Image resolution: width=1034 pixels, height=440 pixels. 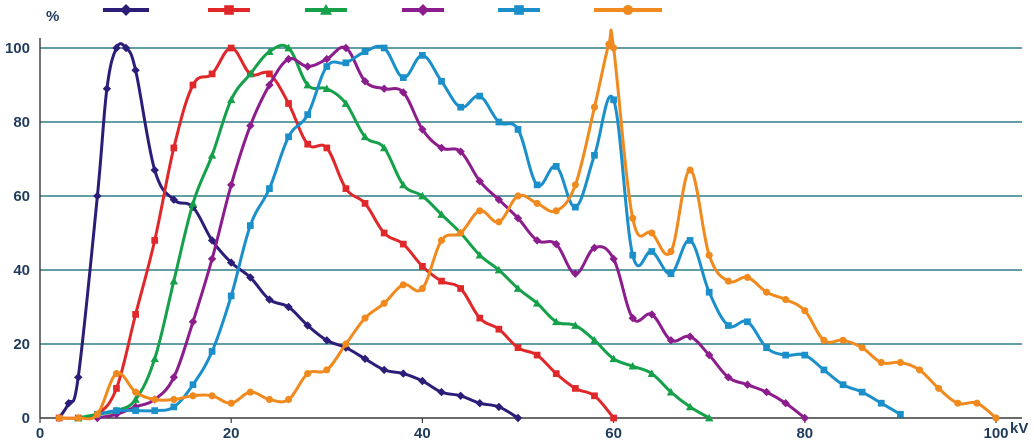 What do you see at coordinates (382, 10) in the screenshot?
I see `legend` at bounding box center [382, 10].